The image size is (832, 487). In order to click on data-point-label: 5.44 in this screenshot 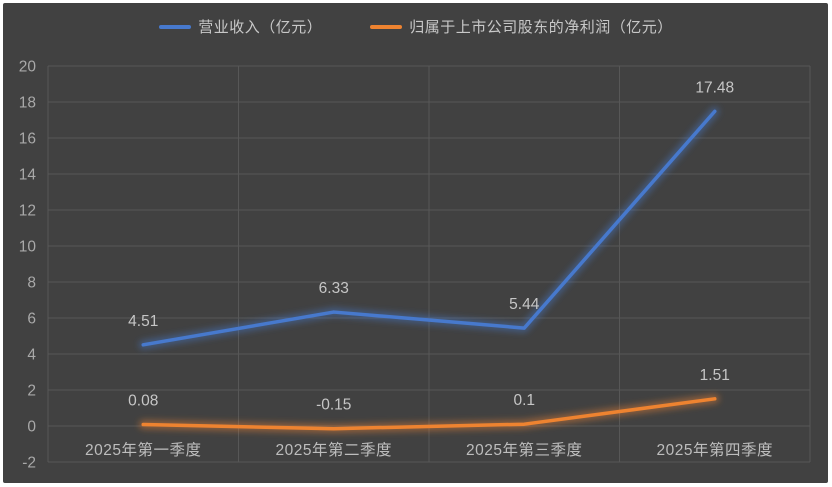, I will do `click(524, 304)`.